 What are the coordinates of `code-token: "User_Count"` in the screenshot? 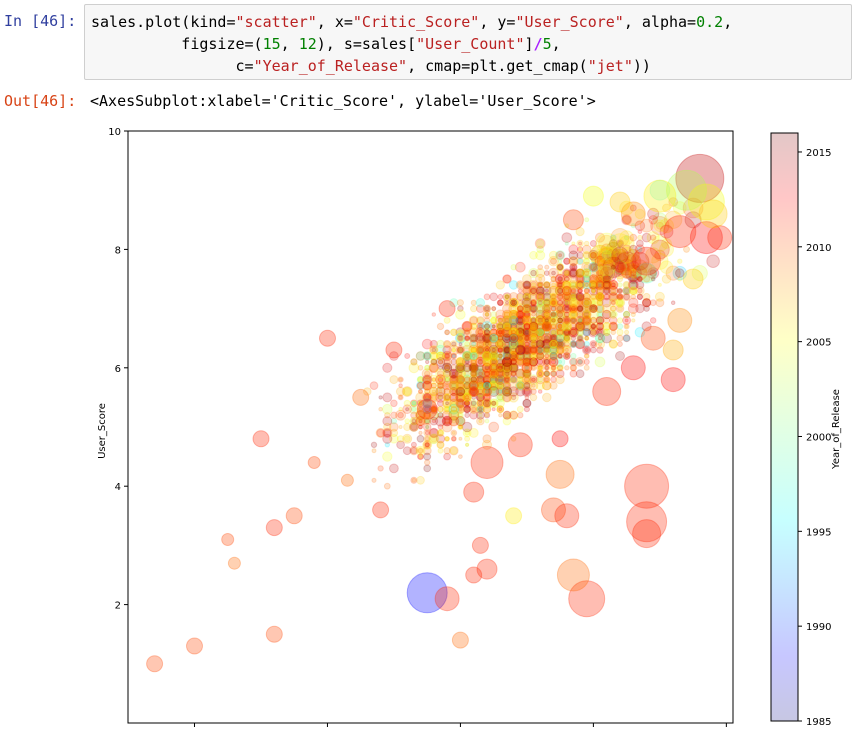 It's located at (470, 44).